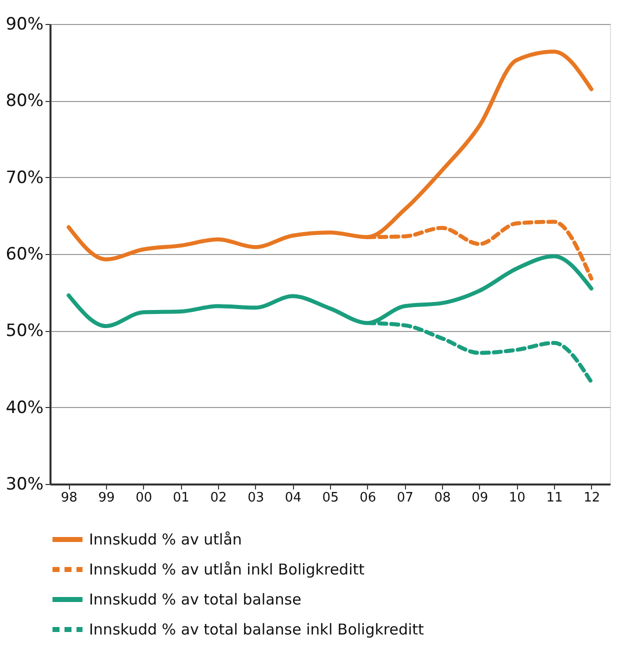 This screenshot has width=644, height=660. What do you see at coordinates (25, 331) in the screenshot?
I see `y-tick-label: 50%` at bounding box center [25, 331].